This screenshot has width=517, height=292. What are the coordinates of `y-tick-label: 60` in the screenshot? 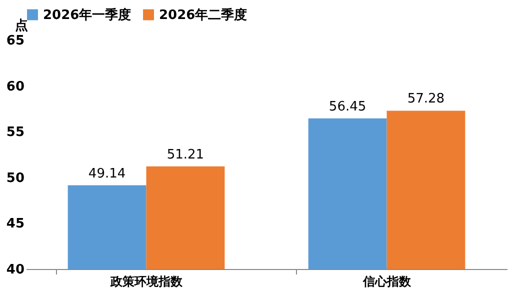 It's located at (15, 86).